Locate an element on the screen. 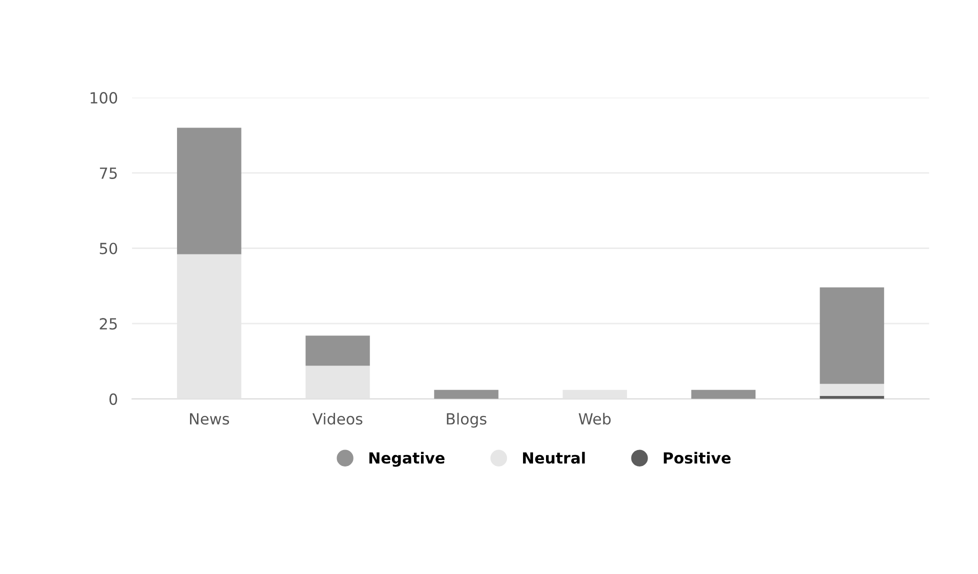 The height and width of the screenshot is (574, 978). y-tick-label: 100 is located at coordinates (104, 98).